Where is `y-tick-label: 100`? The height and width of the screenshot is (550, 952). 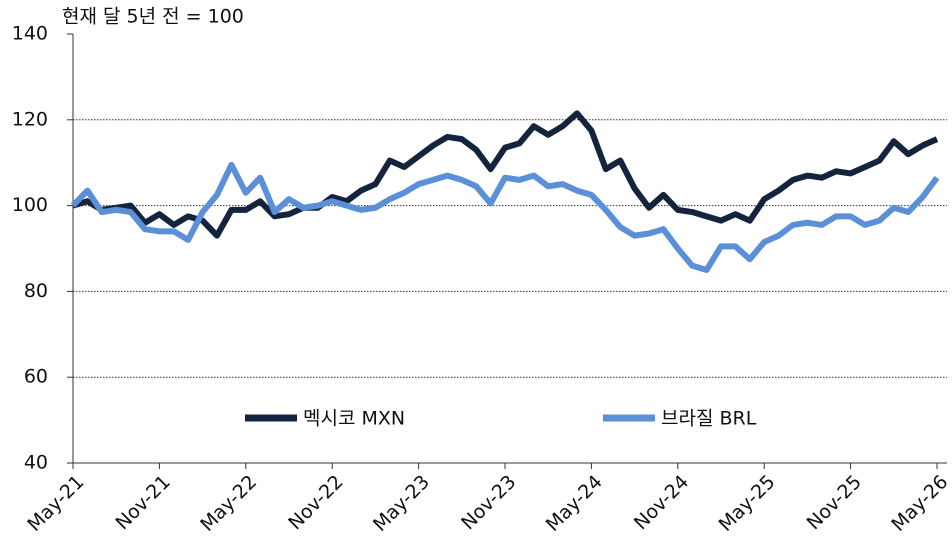
y-tick-label: 100 is located at coordinates (30, 205).